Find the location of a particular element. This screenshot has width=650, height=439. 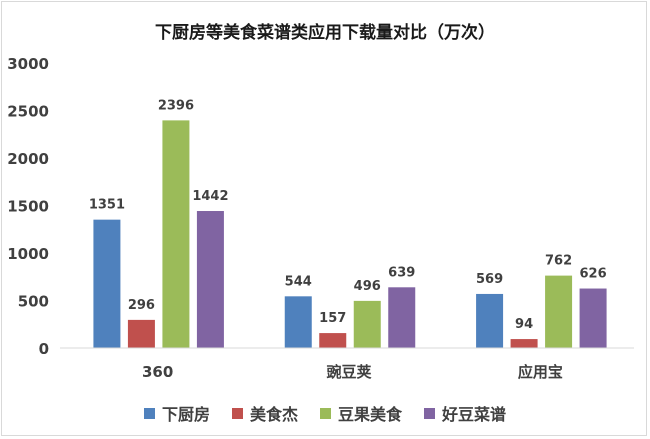

legend-item: 豆果美食 is located at coordinates (361, 413).